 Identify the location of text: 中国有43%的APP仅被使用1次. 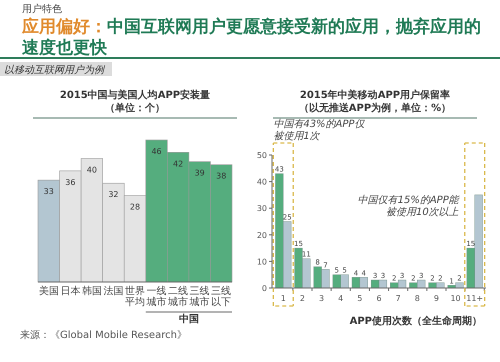
(319, 130).